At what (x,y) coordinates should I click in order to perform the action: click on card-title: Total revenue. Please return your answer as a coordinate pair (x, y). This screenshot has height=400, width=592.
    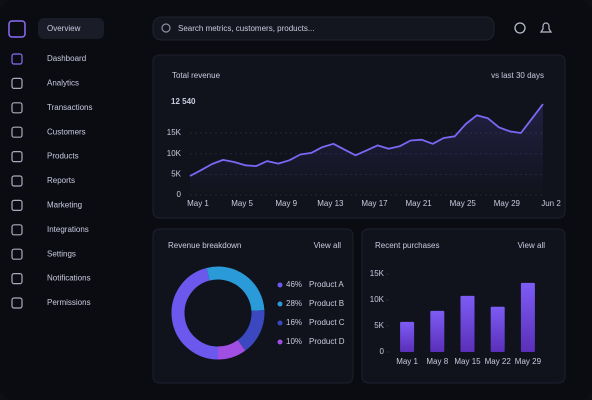
    Looking at the image, I should click on (196, 75).